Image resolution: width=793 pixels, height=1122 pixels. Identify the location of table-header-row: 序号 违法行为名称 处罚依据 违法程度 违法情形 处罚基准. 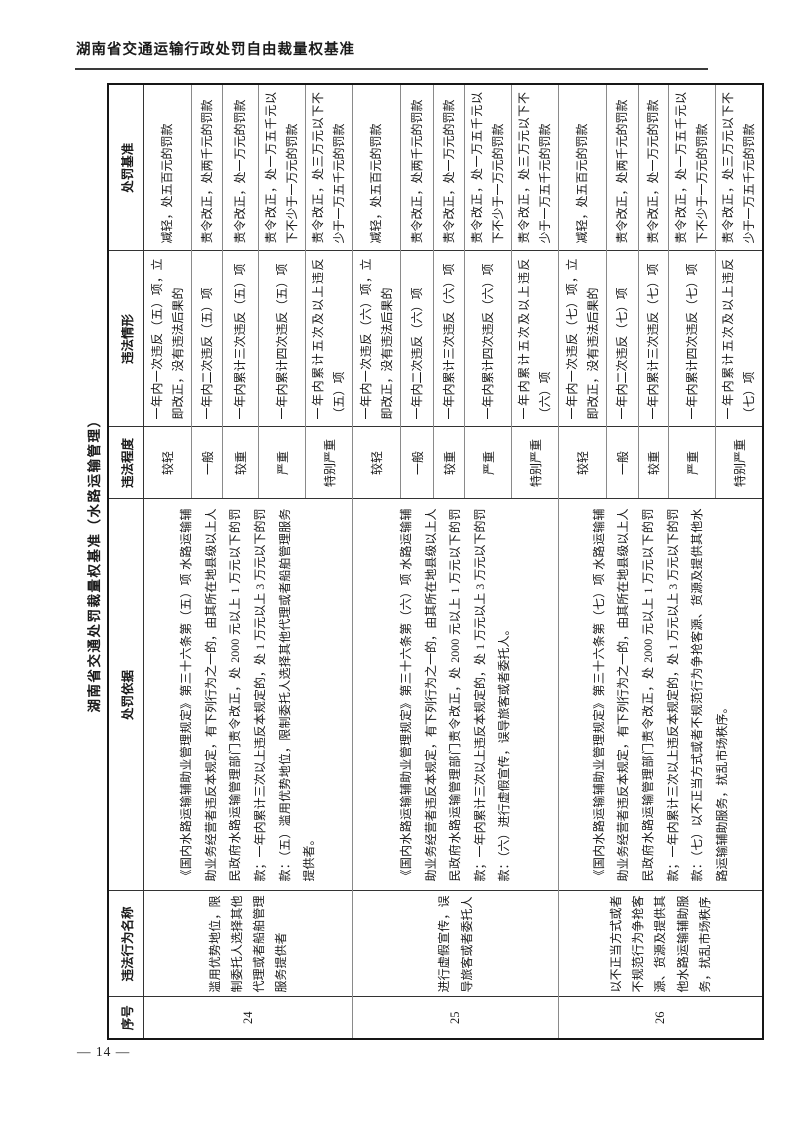
(126, 561).